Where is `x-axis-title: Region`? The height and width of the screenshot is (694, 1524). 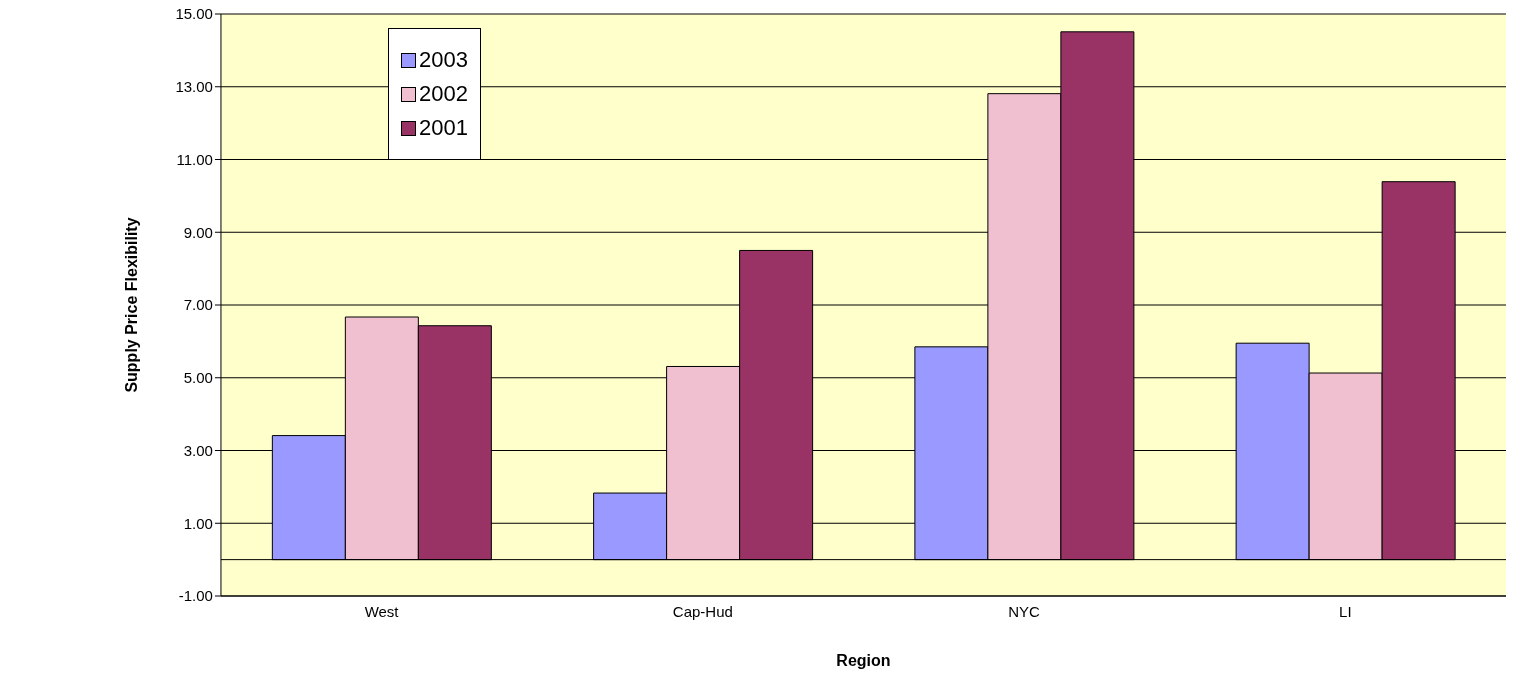
x-axis-title: Region is located at coordinates (863, 660).